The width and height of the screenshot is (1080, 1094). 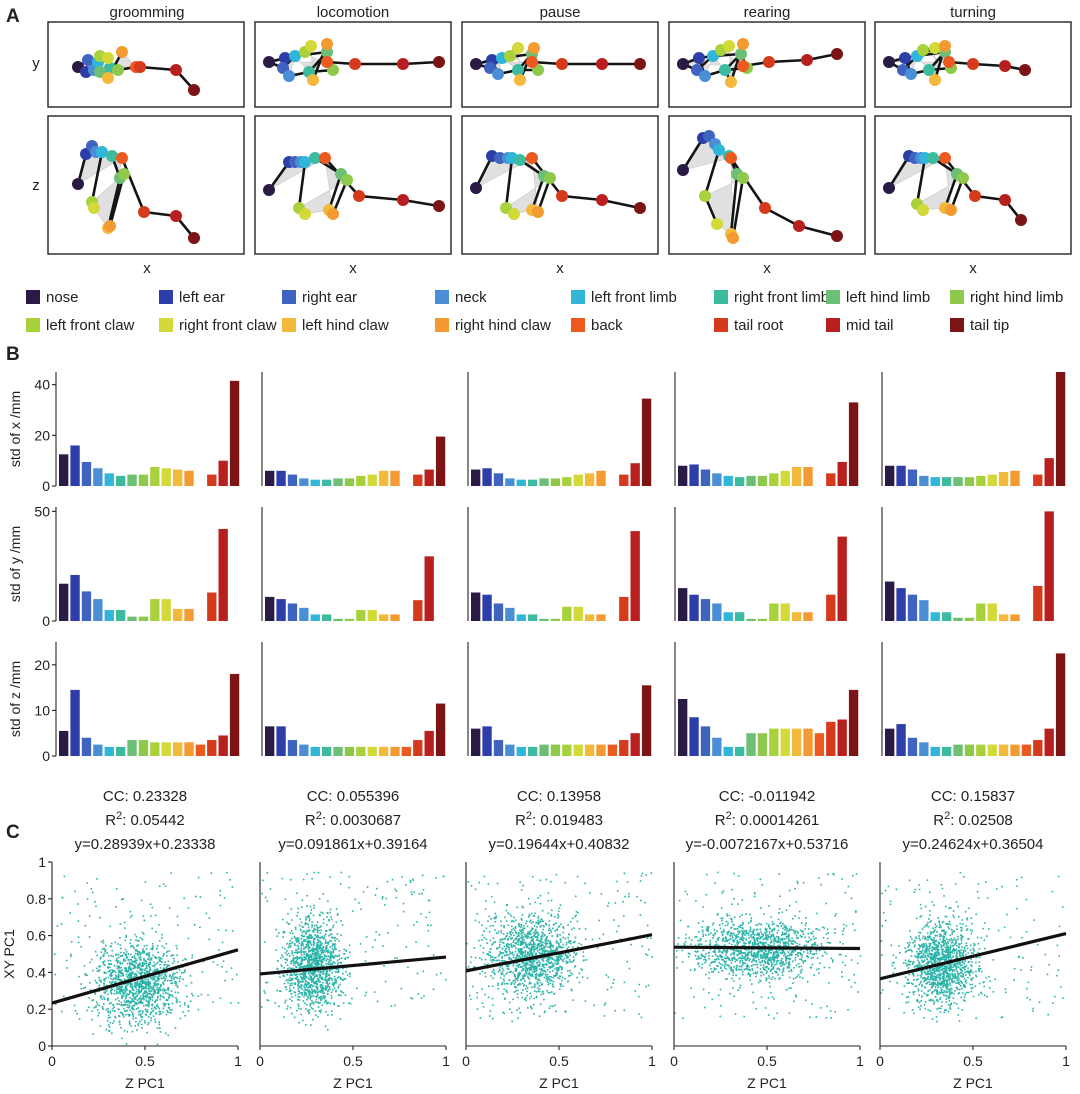 I want to click on legend-swatch-right-hind-limb, so click(x=957, y=297).